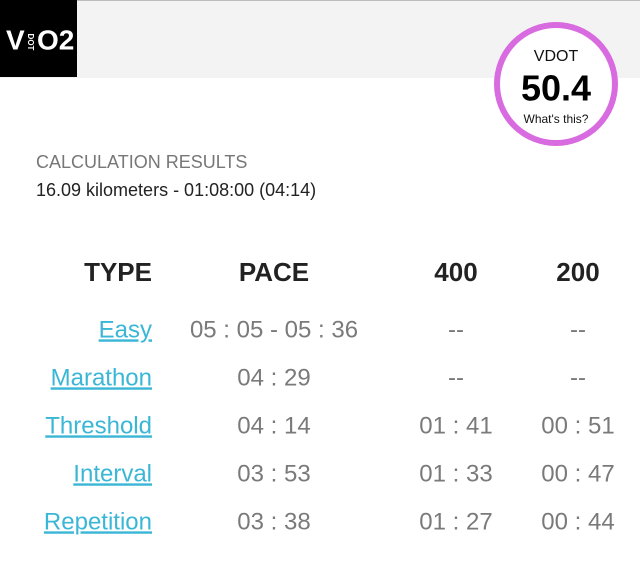 This screenshot has height=582, width=640. Describe the element at coordinates (577, 272) in the screenshot. I see `column-header: 200` at that location.